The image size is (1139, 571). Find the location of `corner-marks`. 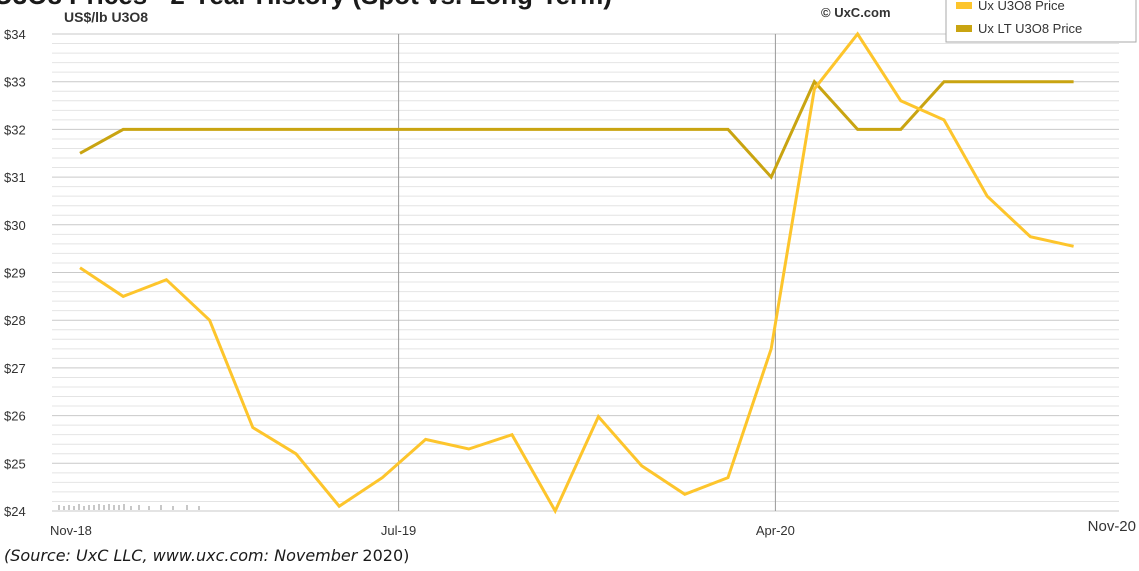

corner-marks is located at coordinates (129, 507).